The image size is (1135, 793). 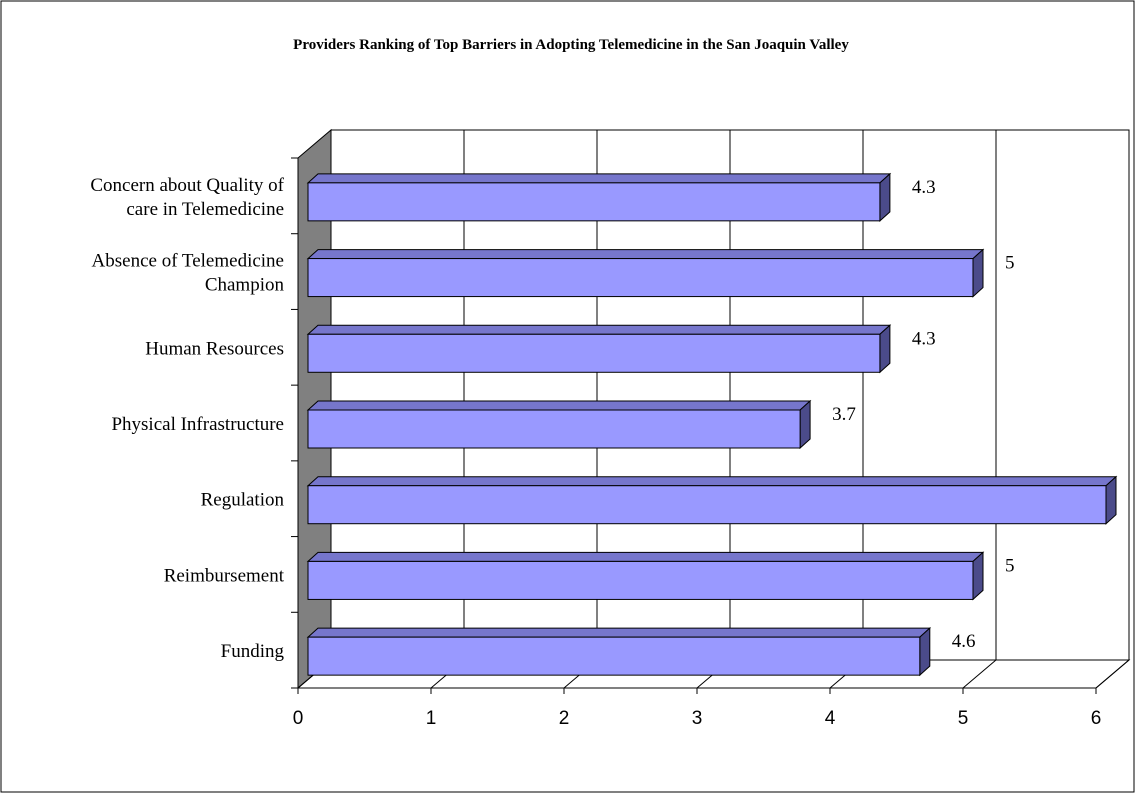 What do you see at coordinates (963, 718) in the screenshot?
I see `x-tick-label: 5` at bounding box center [963, 718].